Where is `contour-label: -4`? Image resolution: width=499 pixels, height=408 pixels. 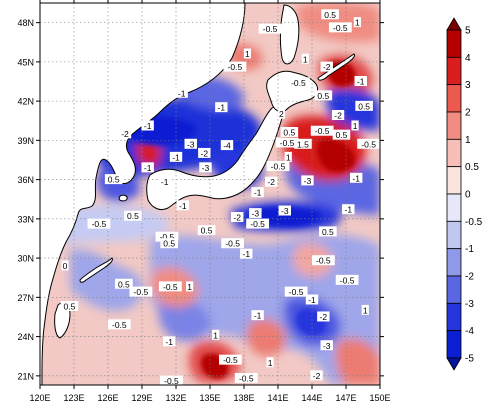
contour-label: -4 is located at coordinates (227, 145).